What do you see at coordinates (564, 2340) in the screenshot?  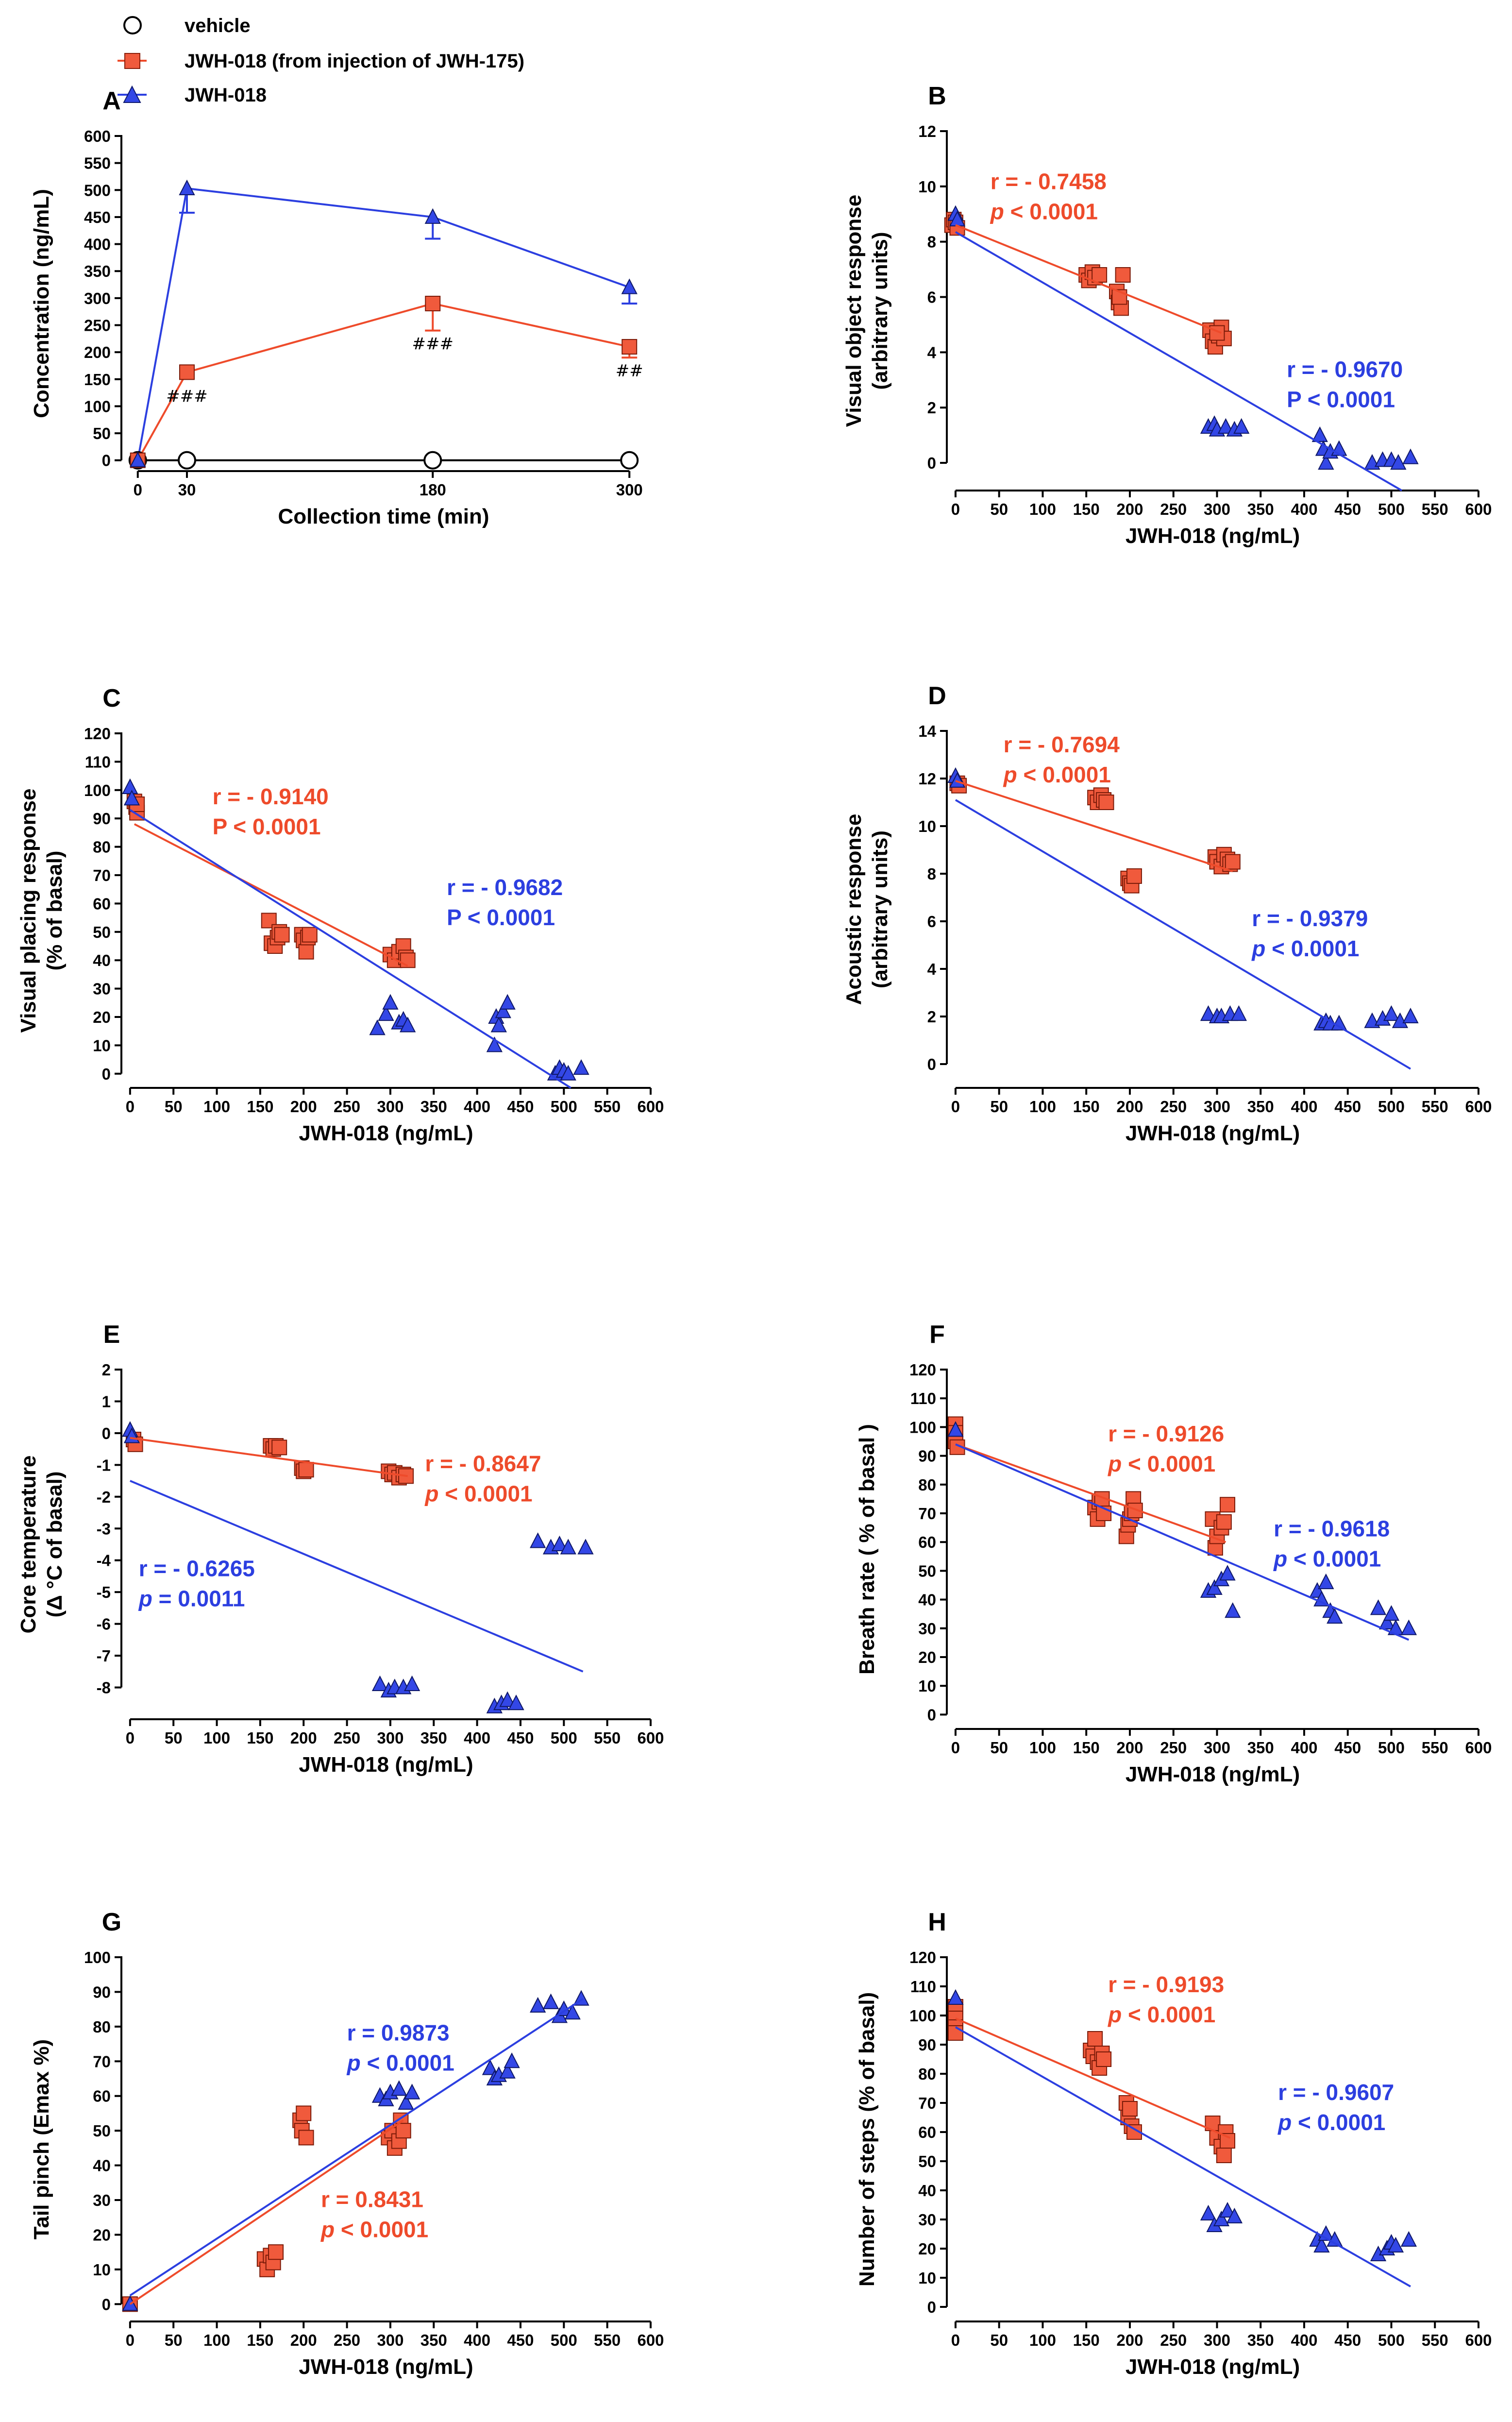 I see `x-tick-label: 500` at bounding box center [564, 2340].